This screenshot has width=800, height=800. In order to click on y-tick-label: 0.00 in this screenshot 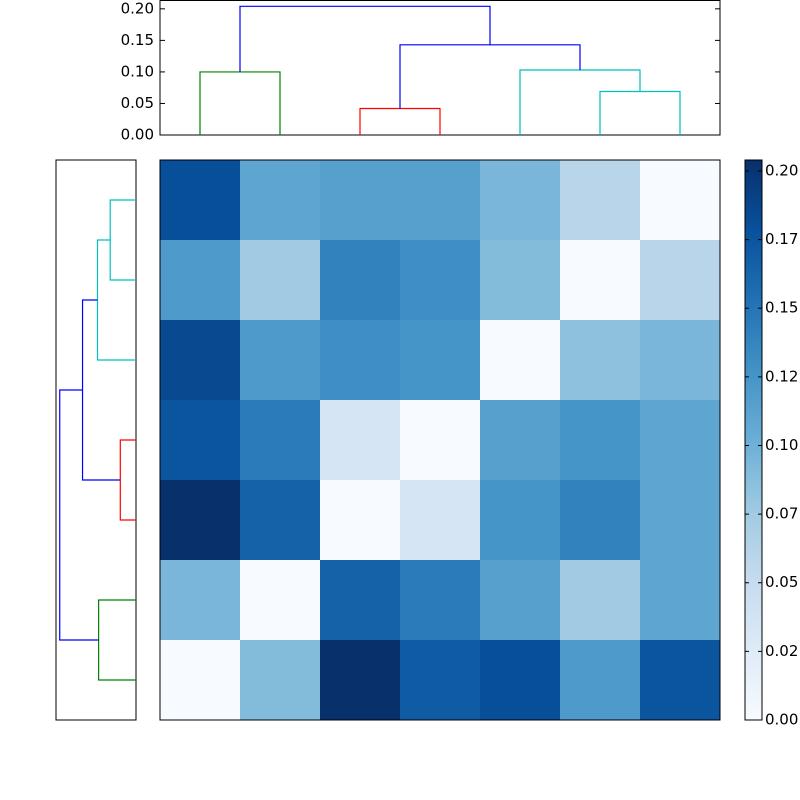, I will do `click(137, 135)`.